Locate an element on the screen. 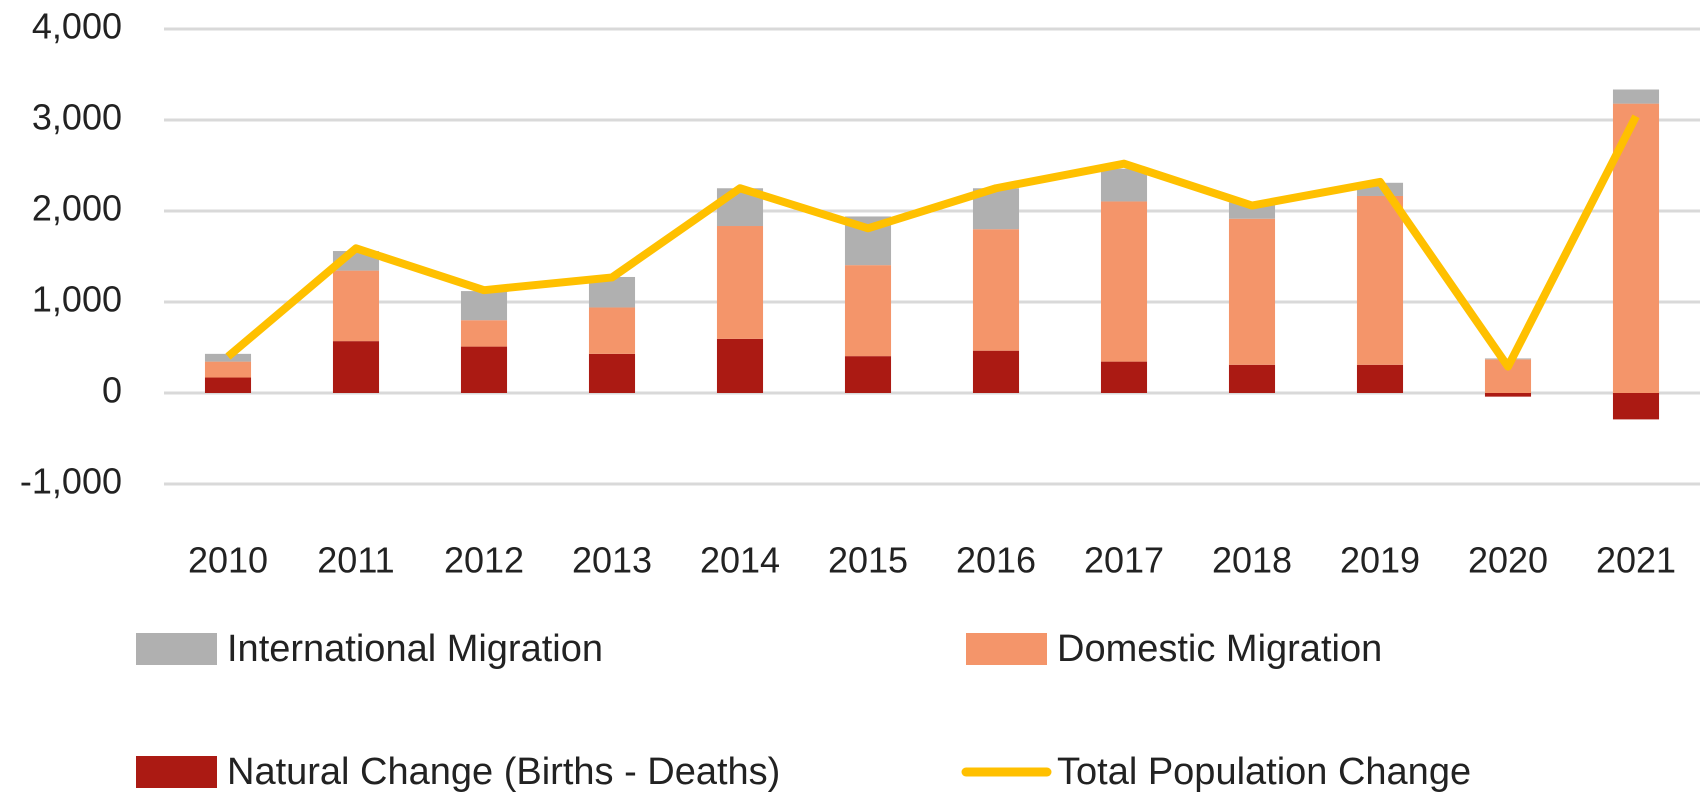 This screenshot has height=799, width=1701. legend-label: Natural Change (Births - Deaths) is located at coordinates (503, 772).